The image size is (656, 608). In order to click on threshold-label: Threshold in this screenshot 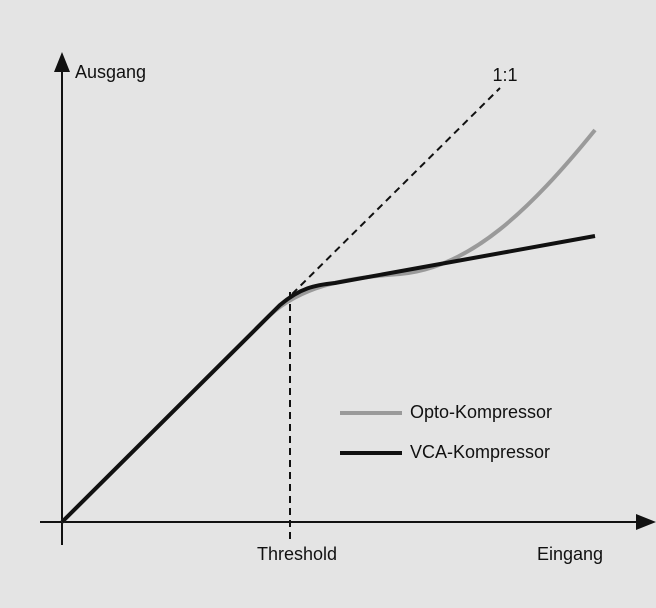, I will do `click(297, 554)`.